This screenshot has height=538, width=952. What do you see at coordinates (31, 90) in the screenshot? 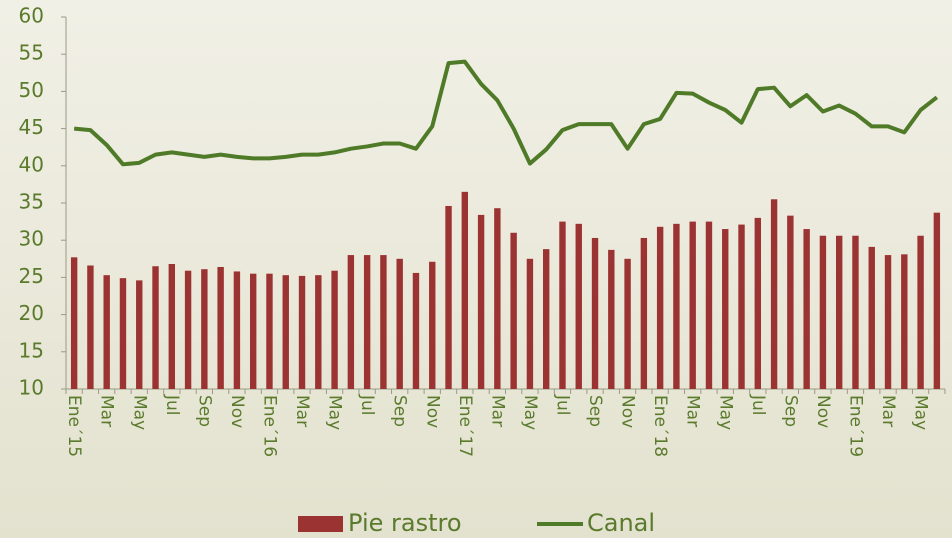
I see `y-tick-label: 50` at bounding box center [31, 90].